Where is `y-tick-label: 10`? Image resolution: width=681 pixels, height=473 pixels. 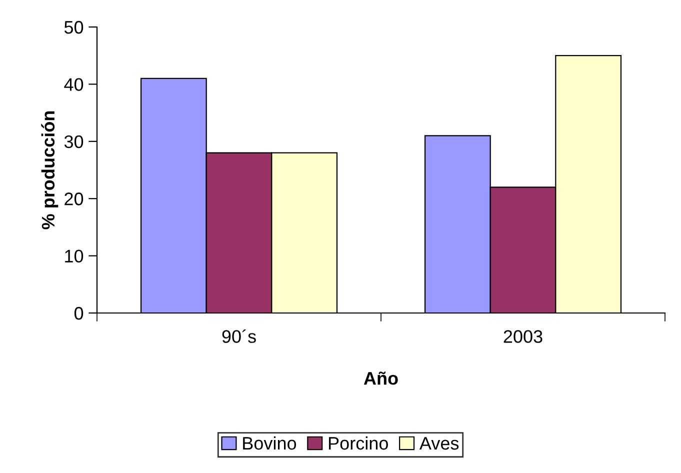
y-tick-label: 10 is located at coordinates (74, 256).